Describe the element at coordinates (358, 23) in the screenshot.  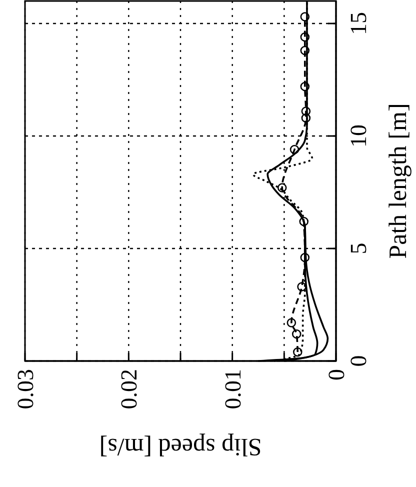
I see `y-tick-label: 15` at that location.